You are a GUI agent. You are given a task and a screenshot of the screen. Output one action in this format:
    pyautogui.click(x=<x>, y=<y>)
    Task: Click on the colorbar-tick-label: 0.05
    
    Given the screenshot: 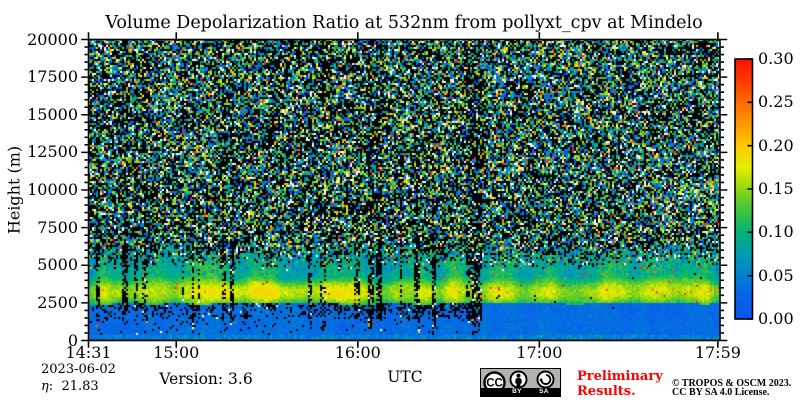 What is the action you would take?
    pyautogui.click(x=776, y=275)
    